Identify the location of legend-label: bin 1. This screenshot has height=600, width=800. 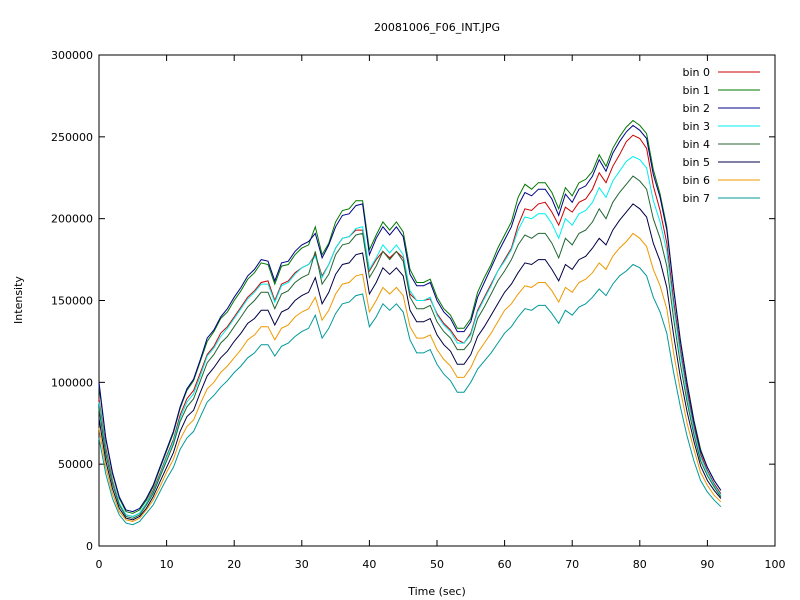
(696, 90).